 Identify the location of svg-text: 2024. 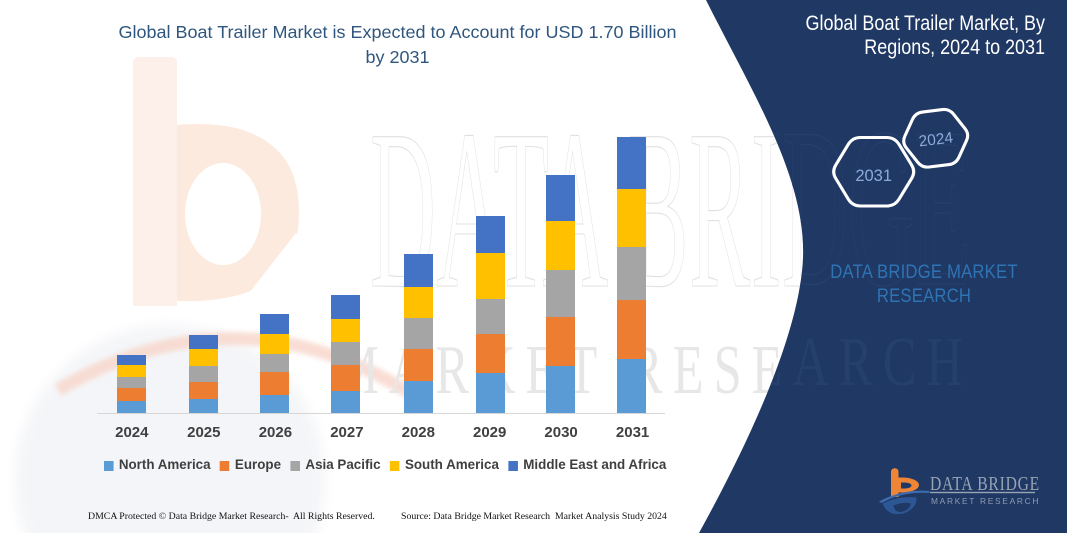
(936, 139).